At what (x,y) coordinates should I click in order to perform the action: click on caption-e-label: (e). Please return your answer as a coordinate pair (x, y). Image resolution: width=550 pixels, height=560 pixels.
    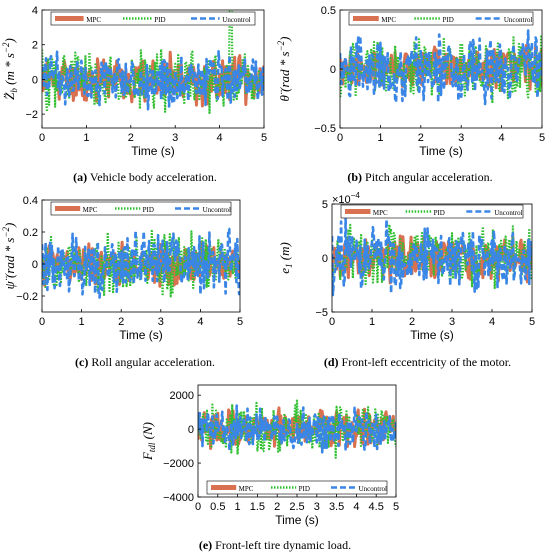
    Looking at the image, I should click on (205, 545).